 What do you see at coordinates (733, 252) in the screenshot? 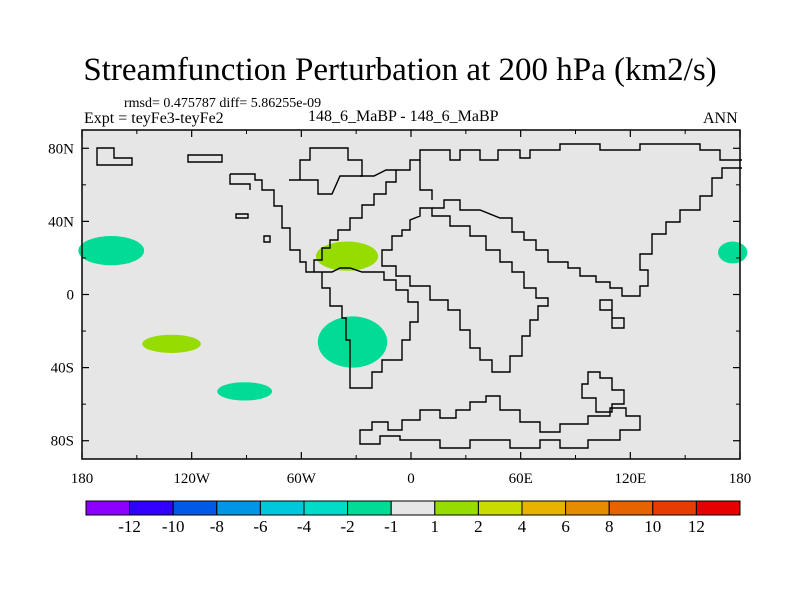
I see `anomaly-north-pacific-east-negative` at bounding box center [733, 252].